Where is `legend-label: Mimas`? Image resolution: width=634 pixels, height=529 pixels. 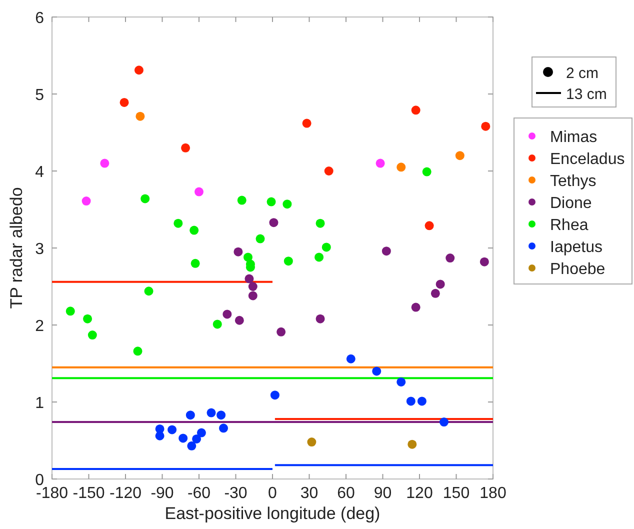 legend-label: Mimas is located at coordinates (574, 137).